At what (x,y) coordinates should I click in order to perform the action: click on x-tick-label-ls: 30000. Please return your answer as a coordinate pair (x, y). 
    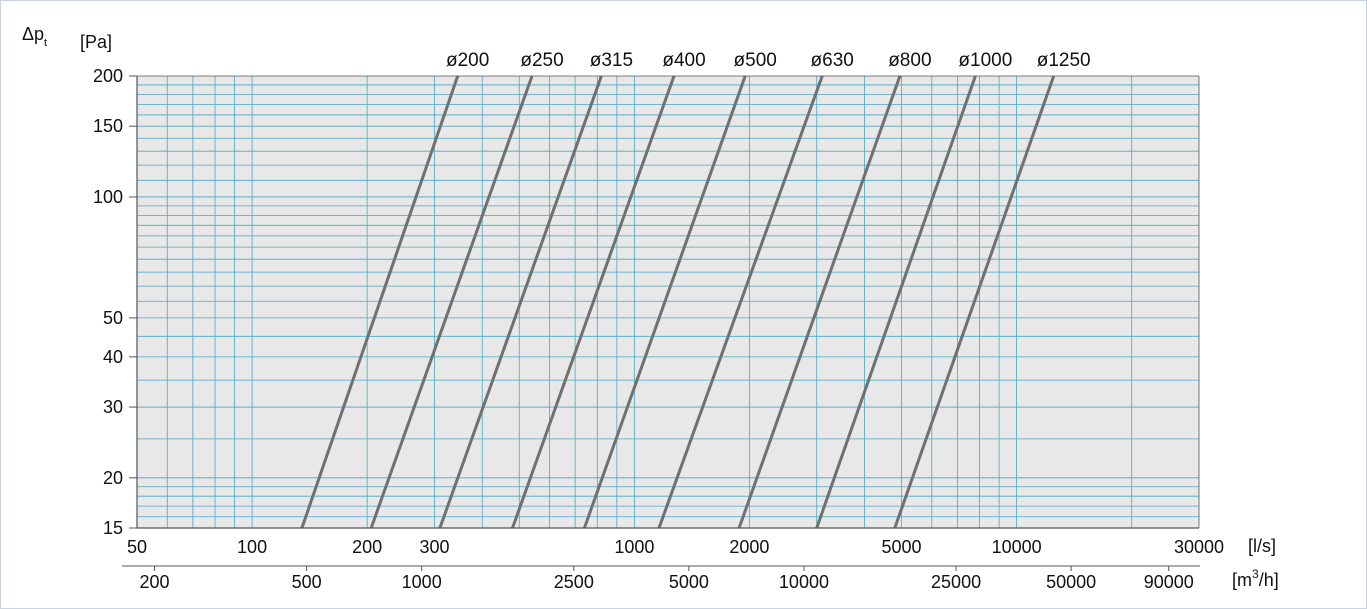
    Looking at the image, I should click on (1199, 547).